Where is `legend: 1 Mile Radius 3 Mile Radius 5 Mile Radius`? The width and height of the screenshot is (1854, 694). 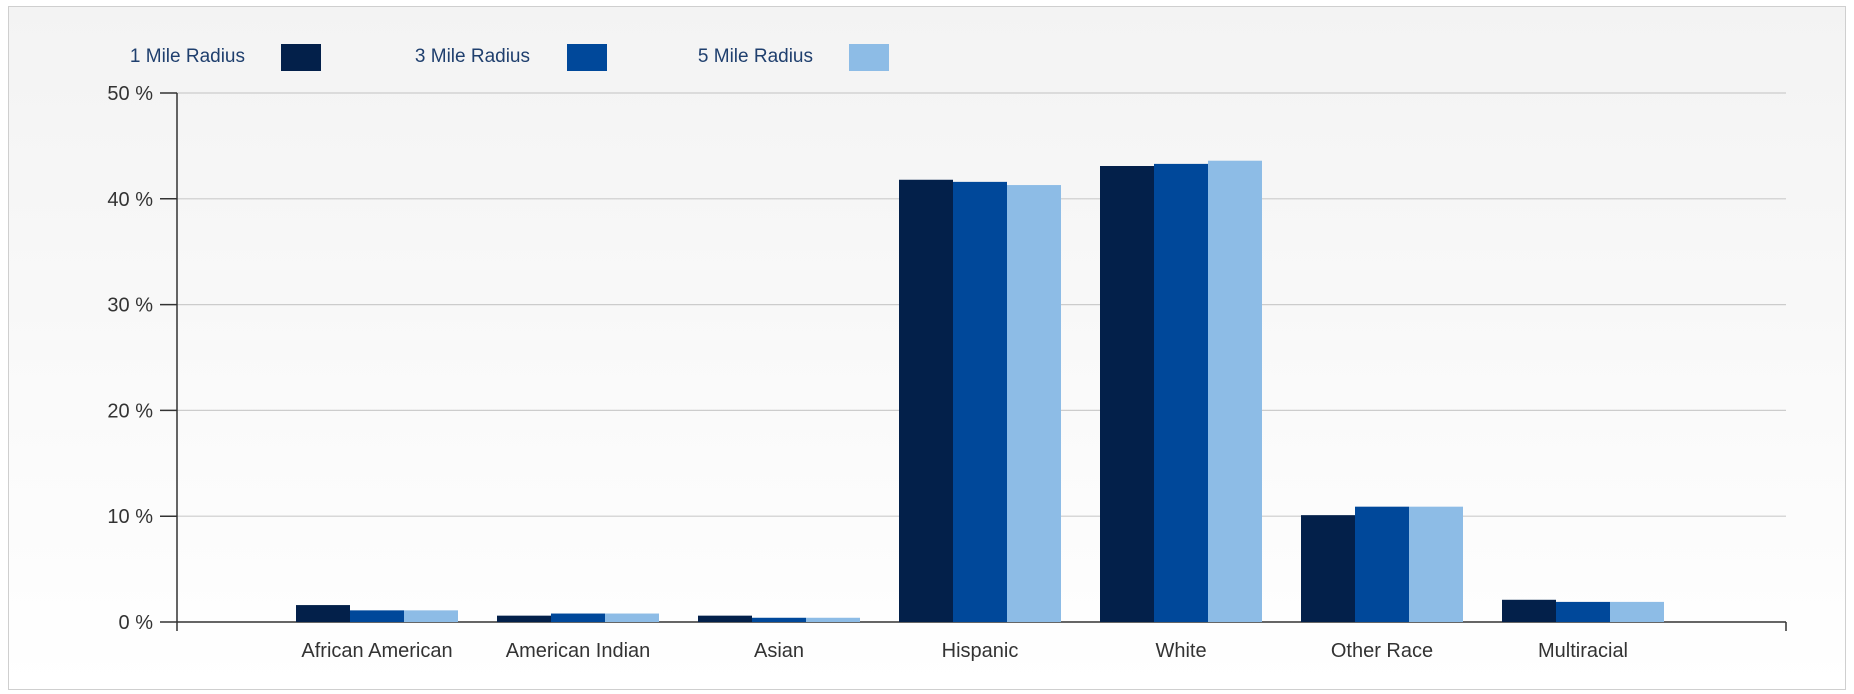 legend: 1 Mile Radius 3 Mile Radius 5 Mile Radius is located at coordinates (509, 57).